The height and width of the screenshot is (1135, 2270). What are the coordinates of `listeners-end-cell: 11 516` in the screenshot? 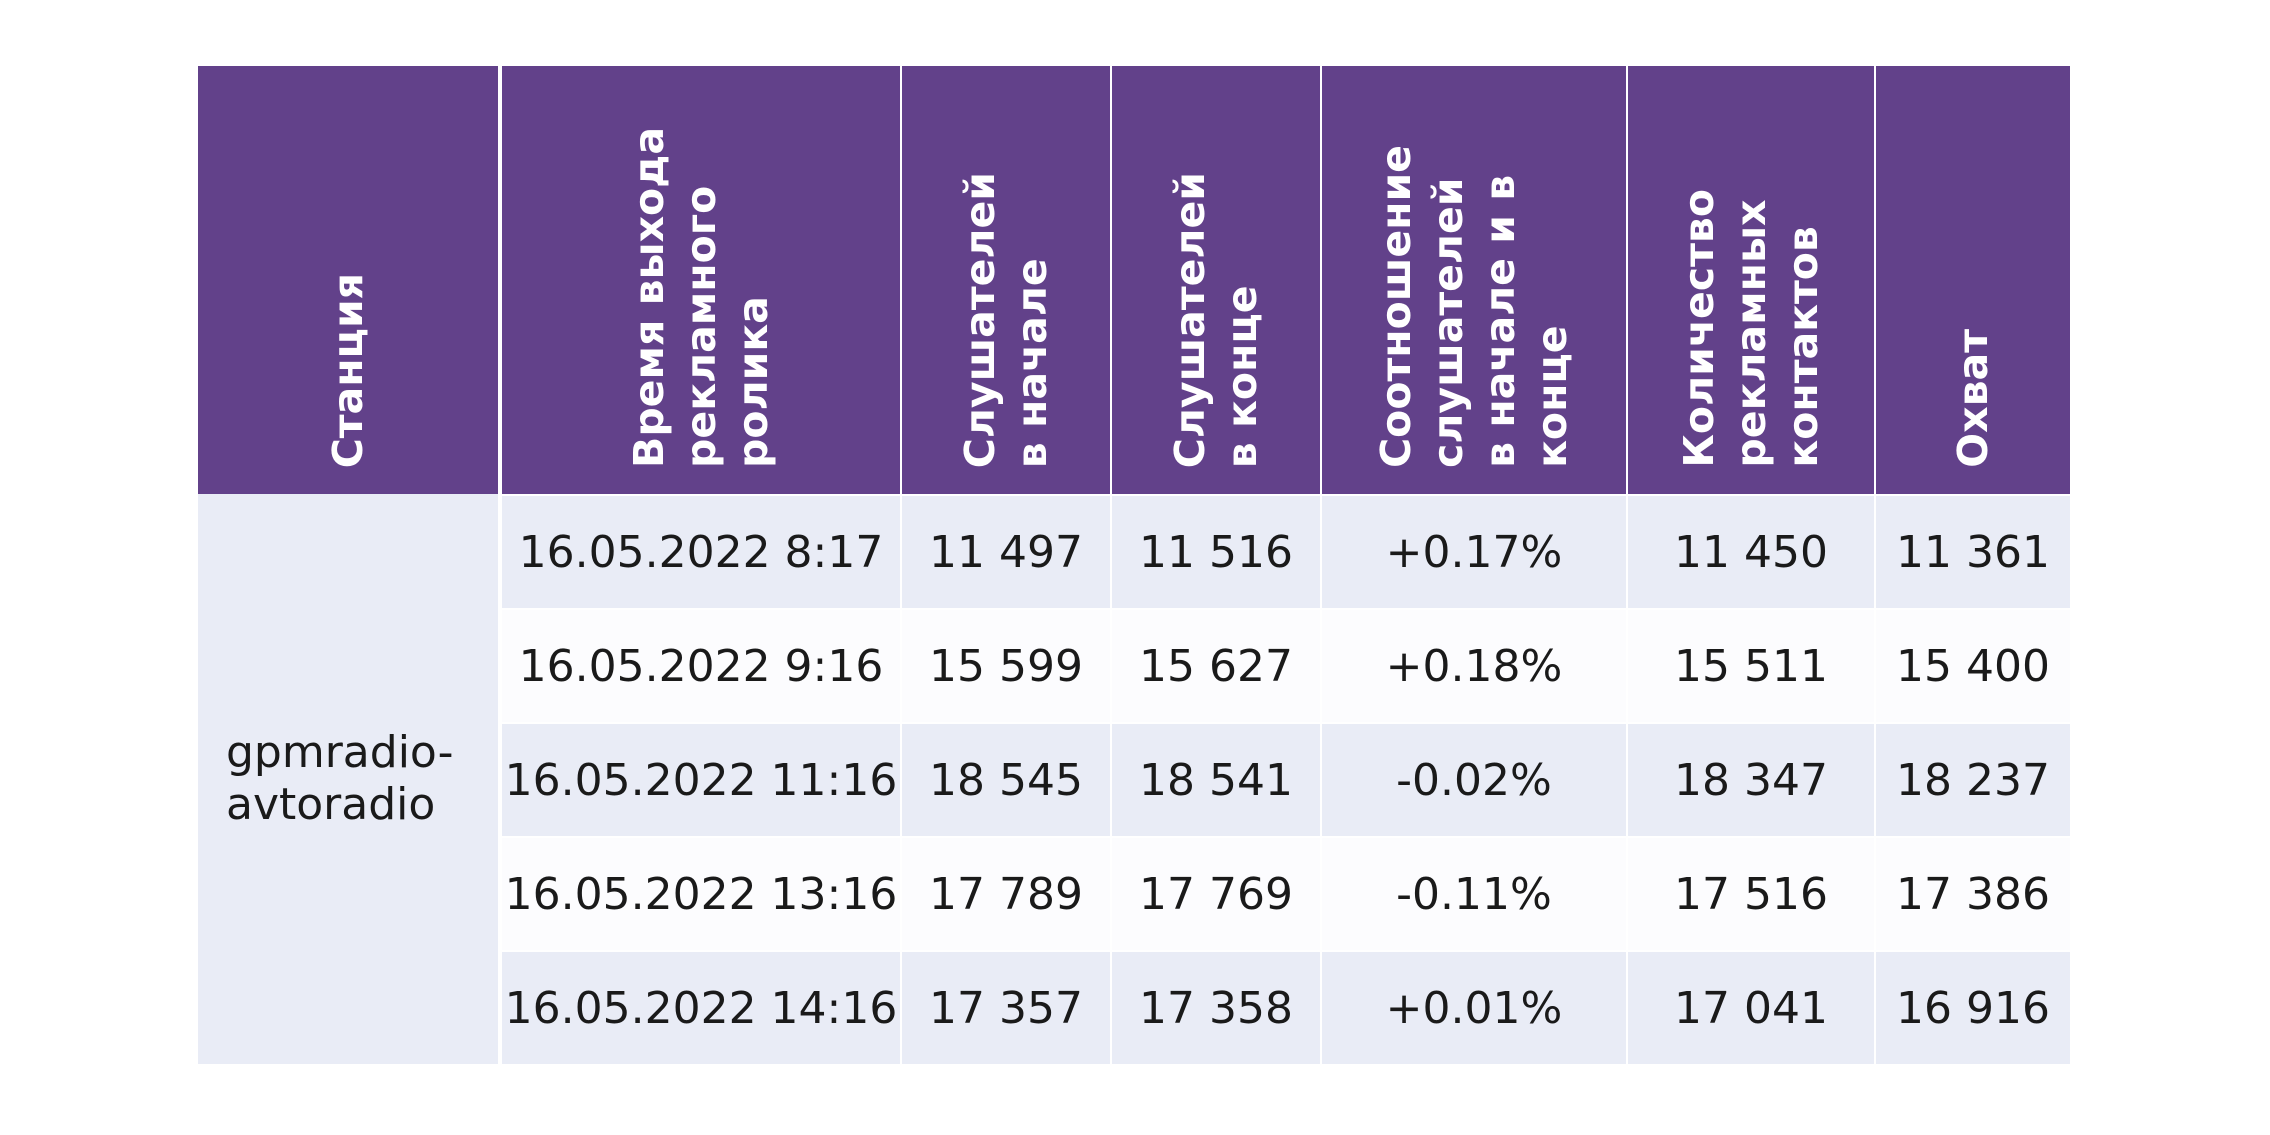 It's located at (1217, 551).